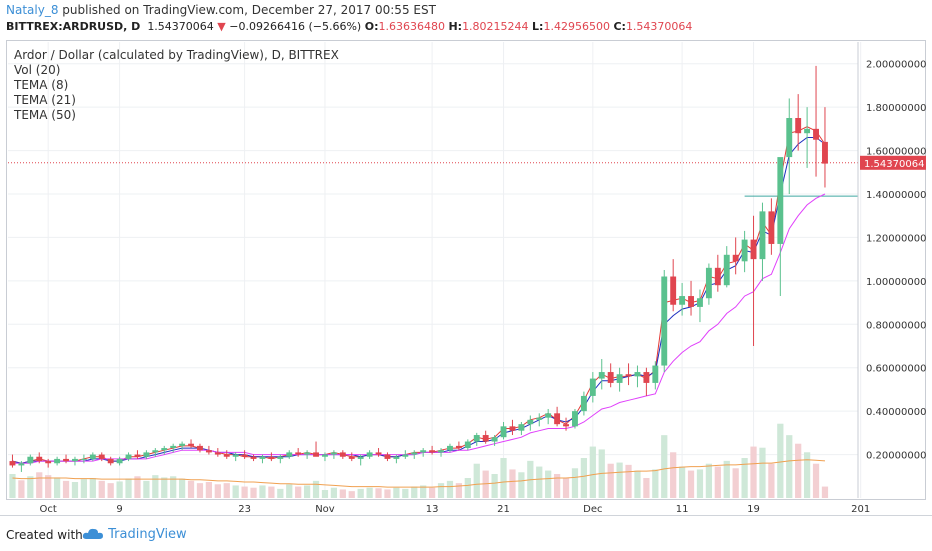 This screenshot has width=932, height=551. I want to click on x-tick-label: 9, so click(119, 509).